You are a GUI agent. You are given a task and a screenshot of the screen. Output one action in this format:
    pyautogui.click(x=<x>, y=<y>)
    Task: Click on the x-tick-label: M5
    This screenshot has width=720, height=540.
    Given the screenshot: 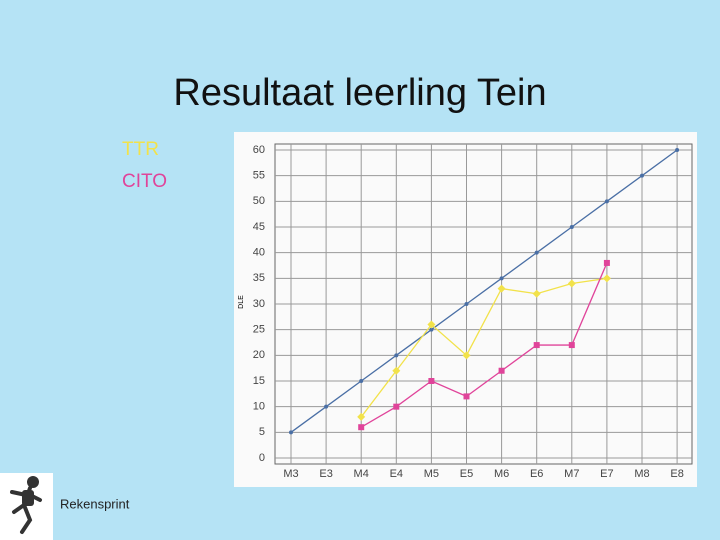 What is the action you would take?
    pyautogui.click(x=431, y=474)
    